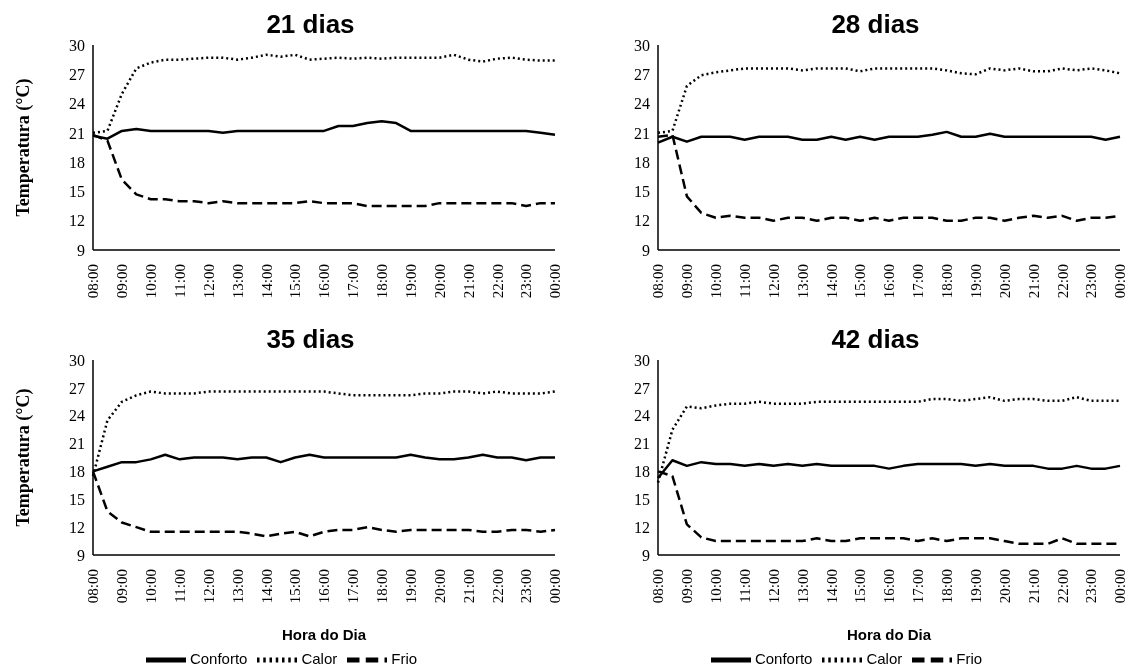  I want to click on chart-title: 35 dias, so click(310, 339).